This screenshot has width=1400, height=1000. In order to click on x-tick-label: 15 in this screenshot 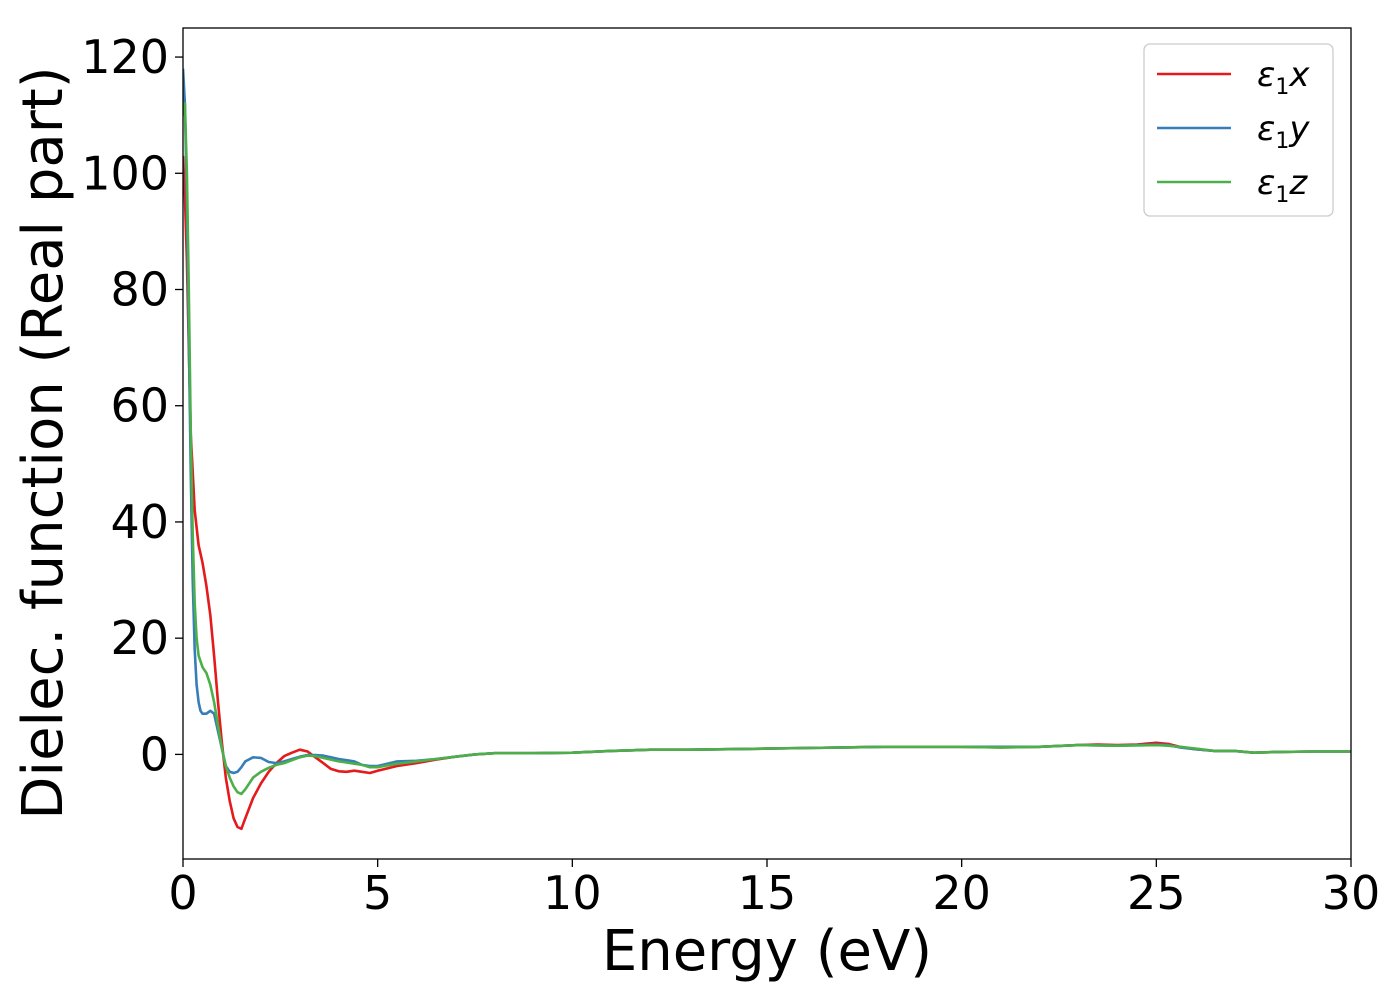, I will do `click(767, 893)`.